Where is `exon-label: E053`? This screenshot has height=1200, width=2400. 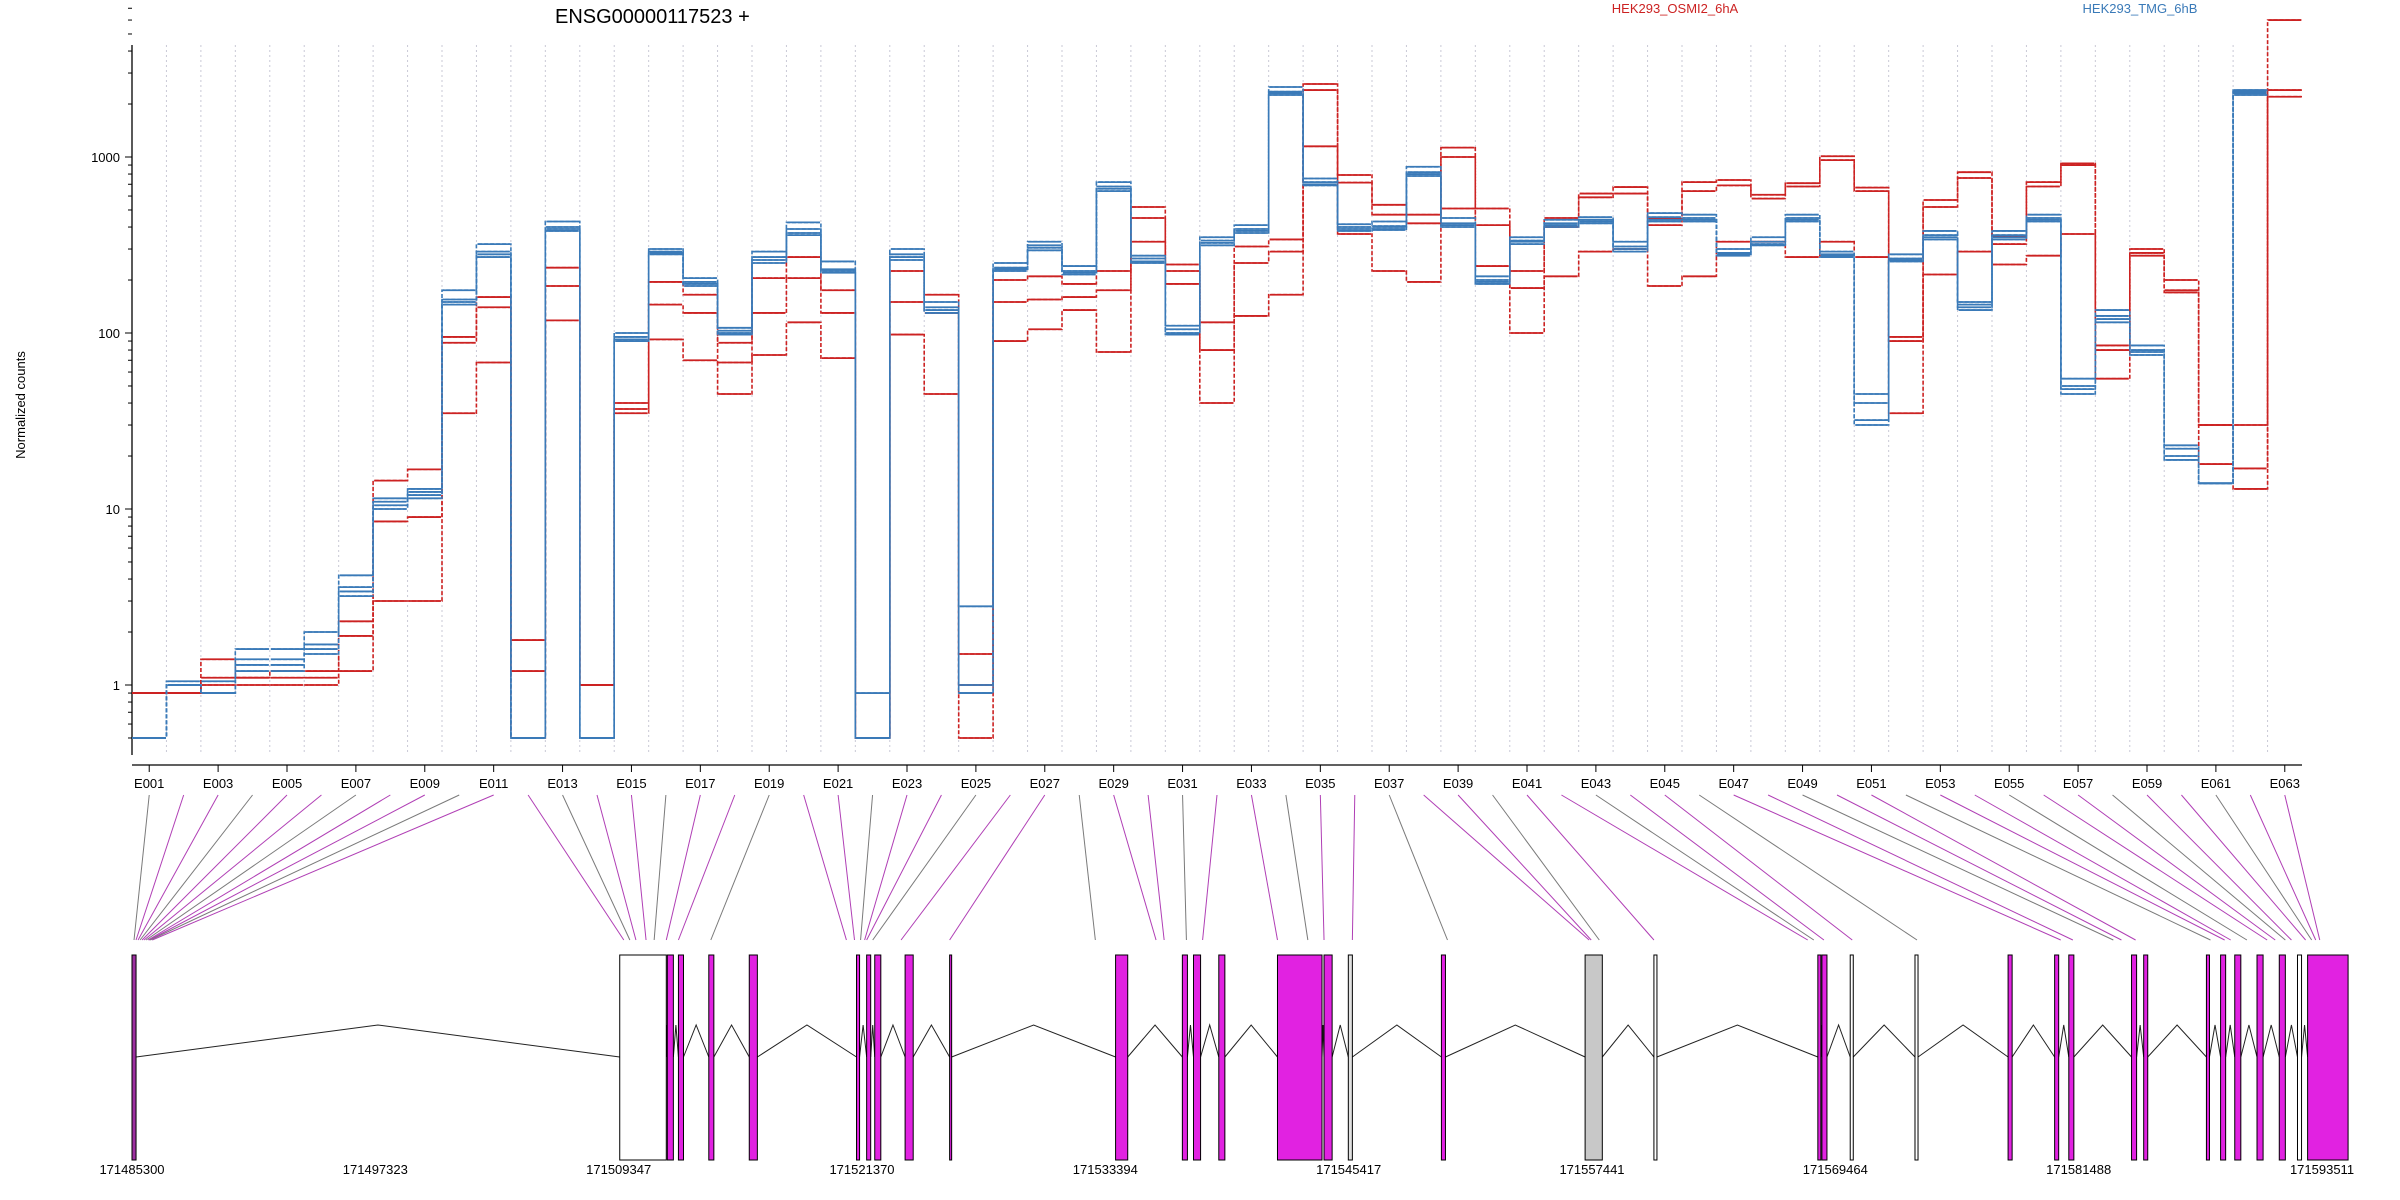
exon-label: E053 is located at coordinates (1940, 783).